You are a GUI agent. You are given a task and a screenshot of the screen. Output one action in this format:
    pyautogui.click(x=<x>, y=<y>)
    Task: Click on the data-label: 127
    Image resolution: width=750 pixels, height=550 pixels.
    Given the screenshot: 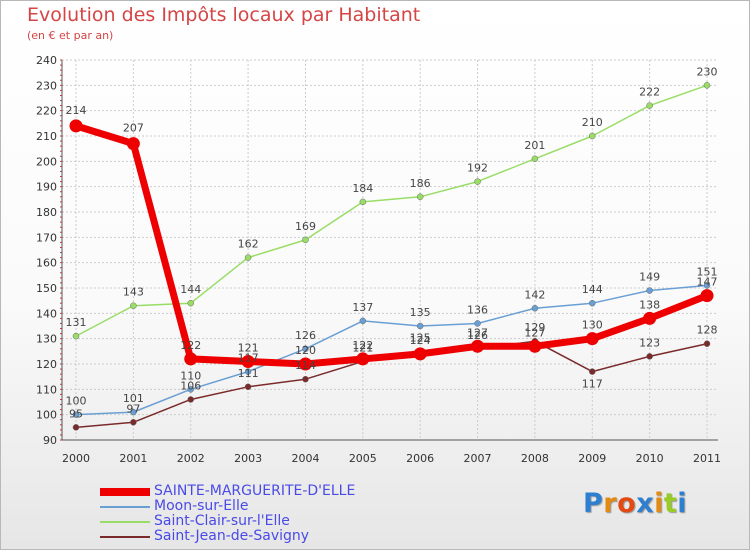 What is the action you would take?
    pyautogui.click(x=534, y=332)
    